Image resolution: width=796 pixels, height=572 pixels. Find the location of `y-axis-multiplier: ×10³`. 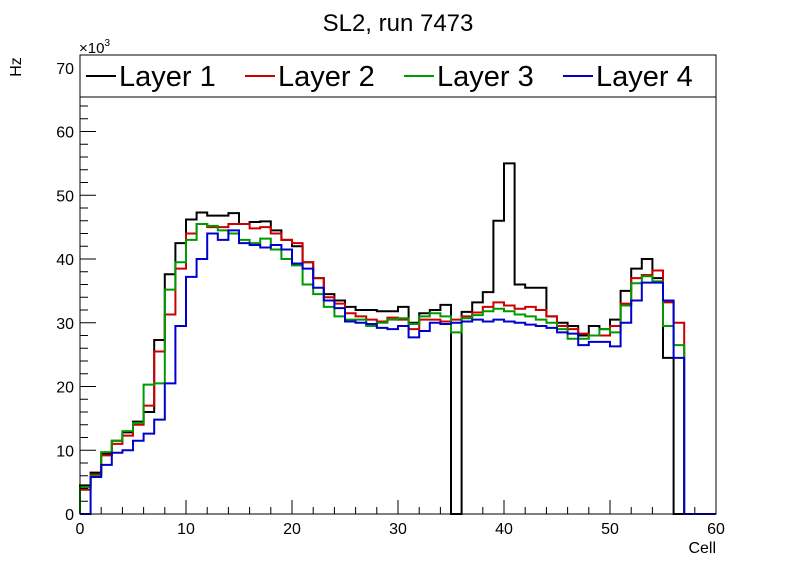

y-axis-multiplier: ×10³ is located at coordinates (94, 47).